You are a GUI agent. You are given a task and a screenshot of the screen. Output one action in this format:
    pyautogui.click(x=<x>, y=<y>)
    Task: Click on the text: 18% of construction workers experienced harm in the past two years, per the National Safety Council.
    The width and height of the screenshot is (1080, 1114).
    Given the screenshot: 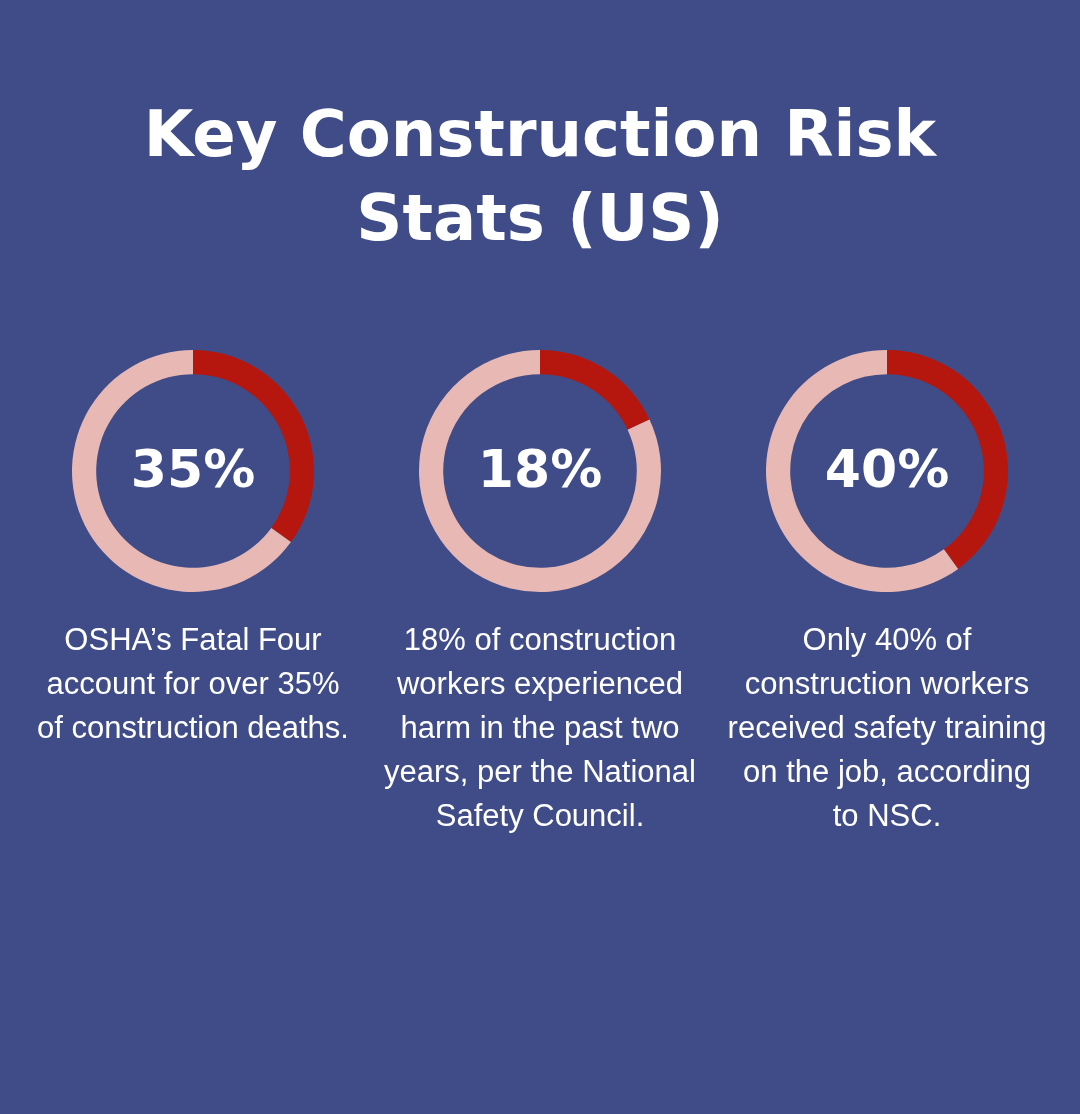 What is the action you would take?
    pyautogui.click(x=540, y=728)
    